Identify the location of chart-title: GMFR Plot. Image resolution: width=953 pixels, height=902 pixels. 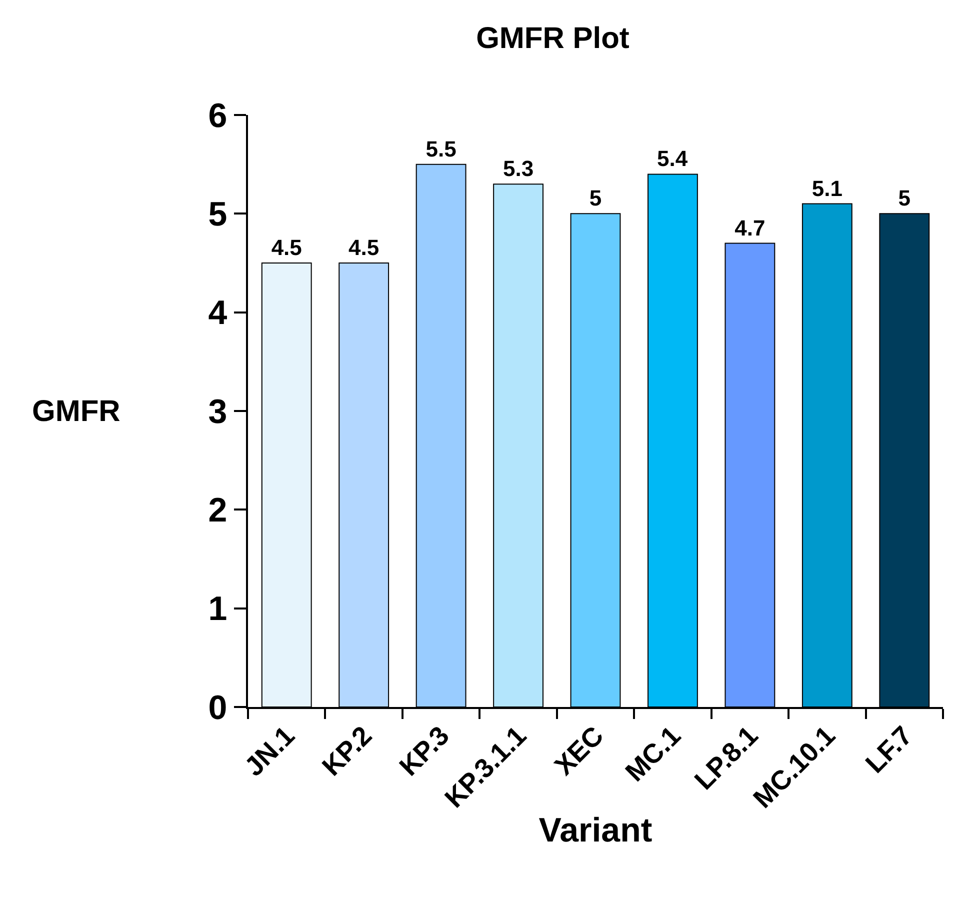
(553, 39).